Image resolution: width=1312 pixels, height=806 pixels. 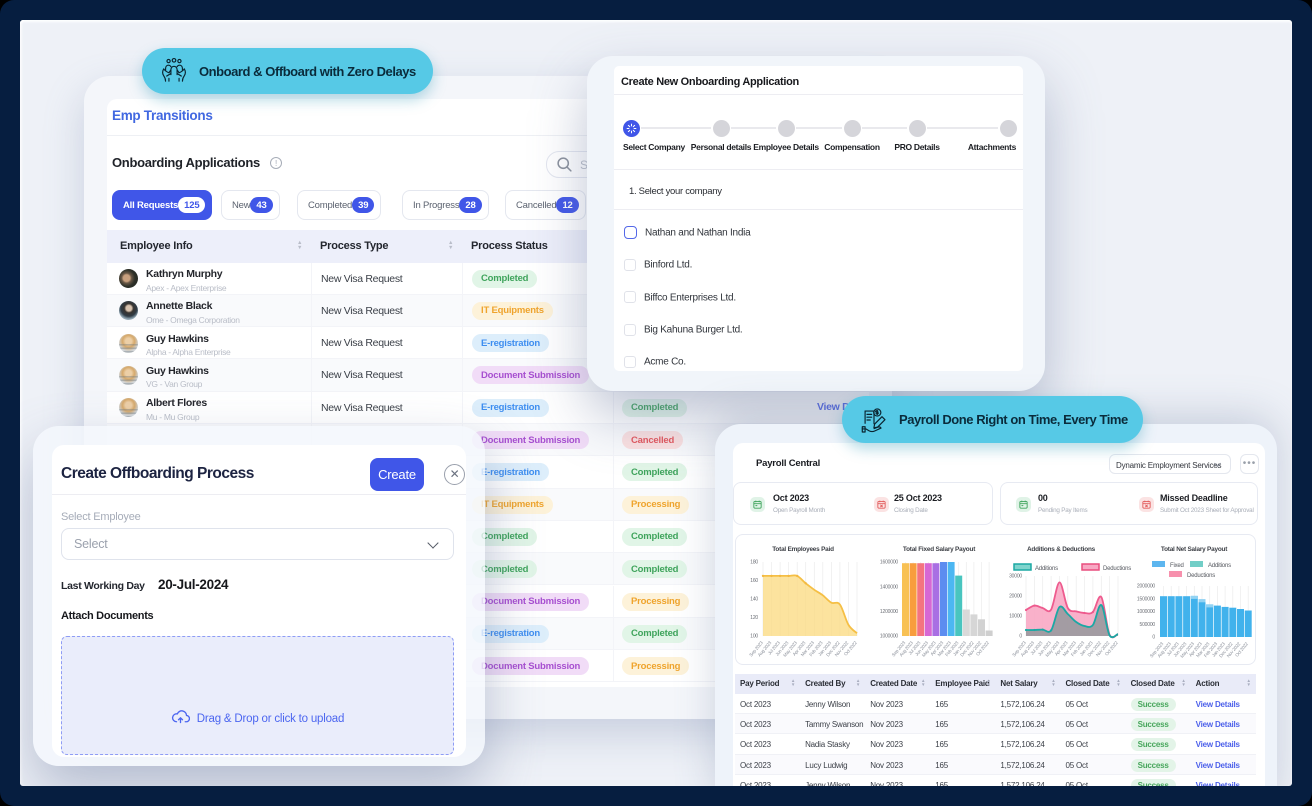 I want to click on svg-text: Total Net Salary Payout, so click(x=1194, y=549).